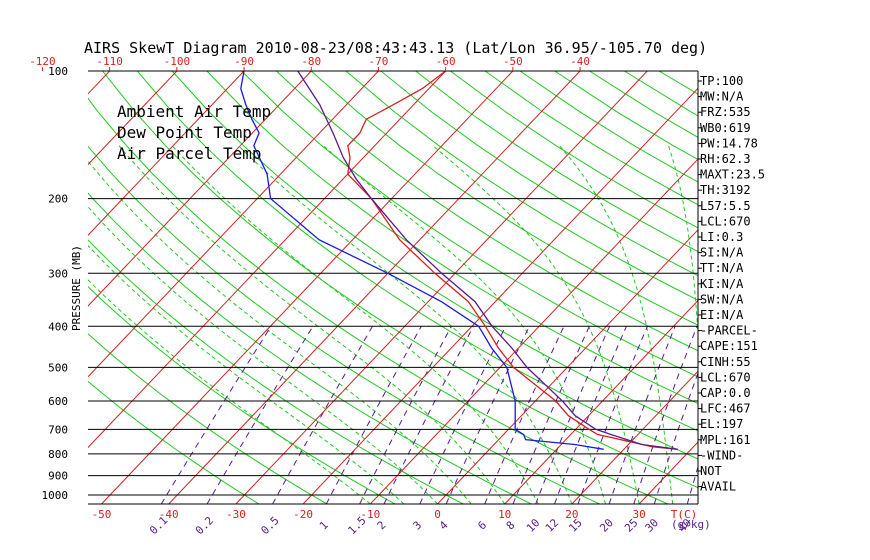 This screenshot has width=870, height=560. Describe the element at coordinates (725, 159) in the screenshot. I see `stability-index: RH:62.3` at that location.